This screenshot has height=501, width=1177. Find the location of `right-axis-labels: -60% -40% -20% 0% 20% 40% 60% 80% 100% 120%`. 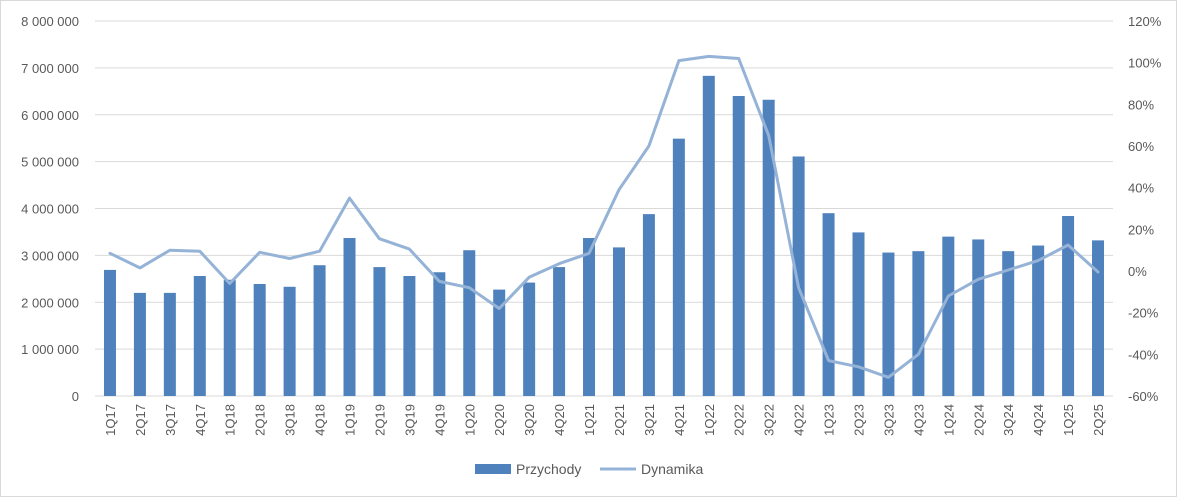

right-axis-labels: -60% -40% -20% 0% 20% 40% 60% 80% 100% 120% is located at coordinates (1145, 209).